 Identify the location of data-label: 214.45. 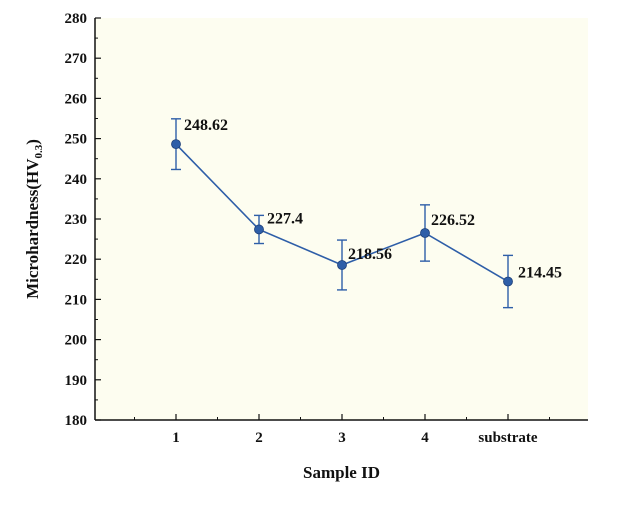
(540, 273).